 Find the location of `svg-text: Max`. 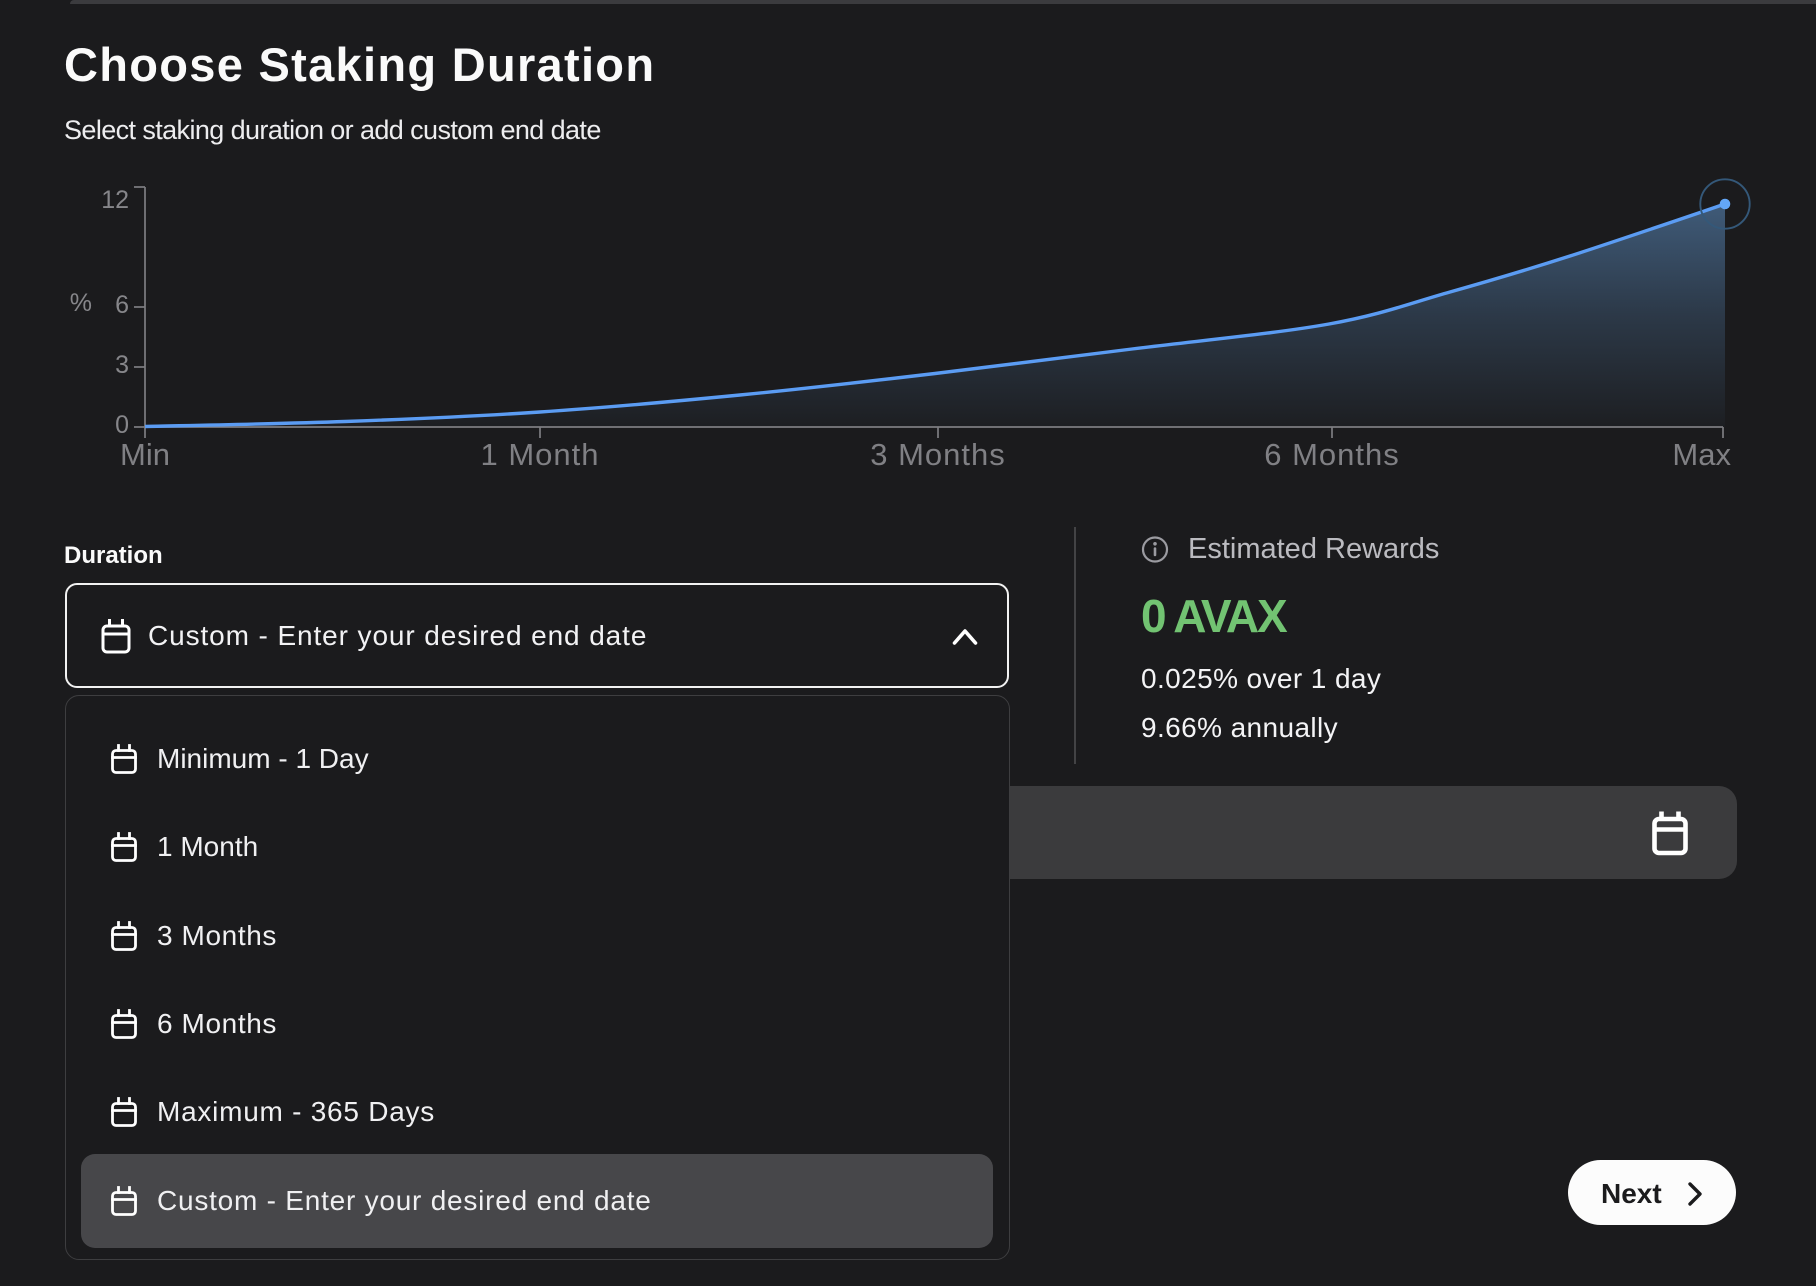

svg-text: Max is located at coordinates (1701, 454).